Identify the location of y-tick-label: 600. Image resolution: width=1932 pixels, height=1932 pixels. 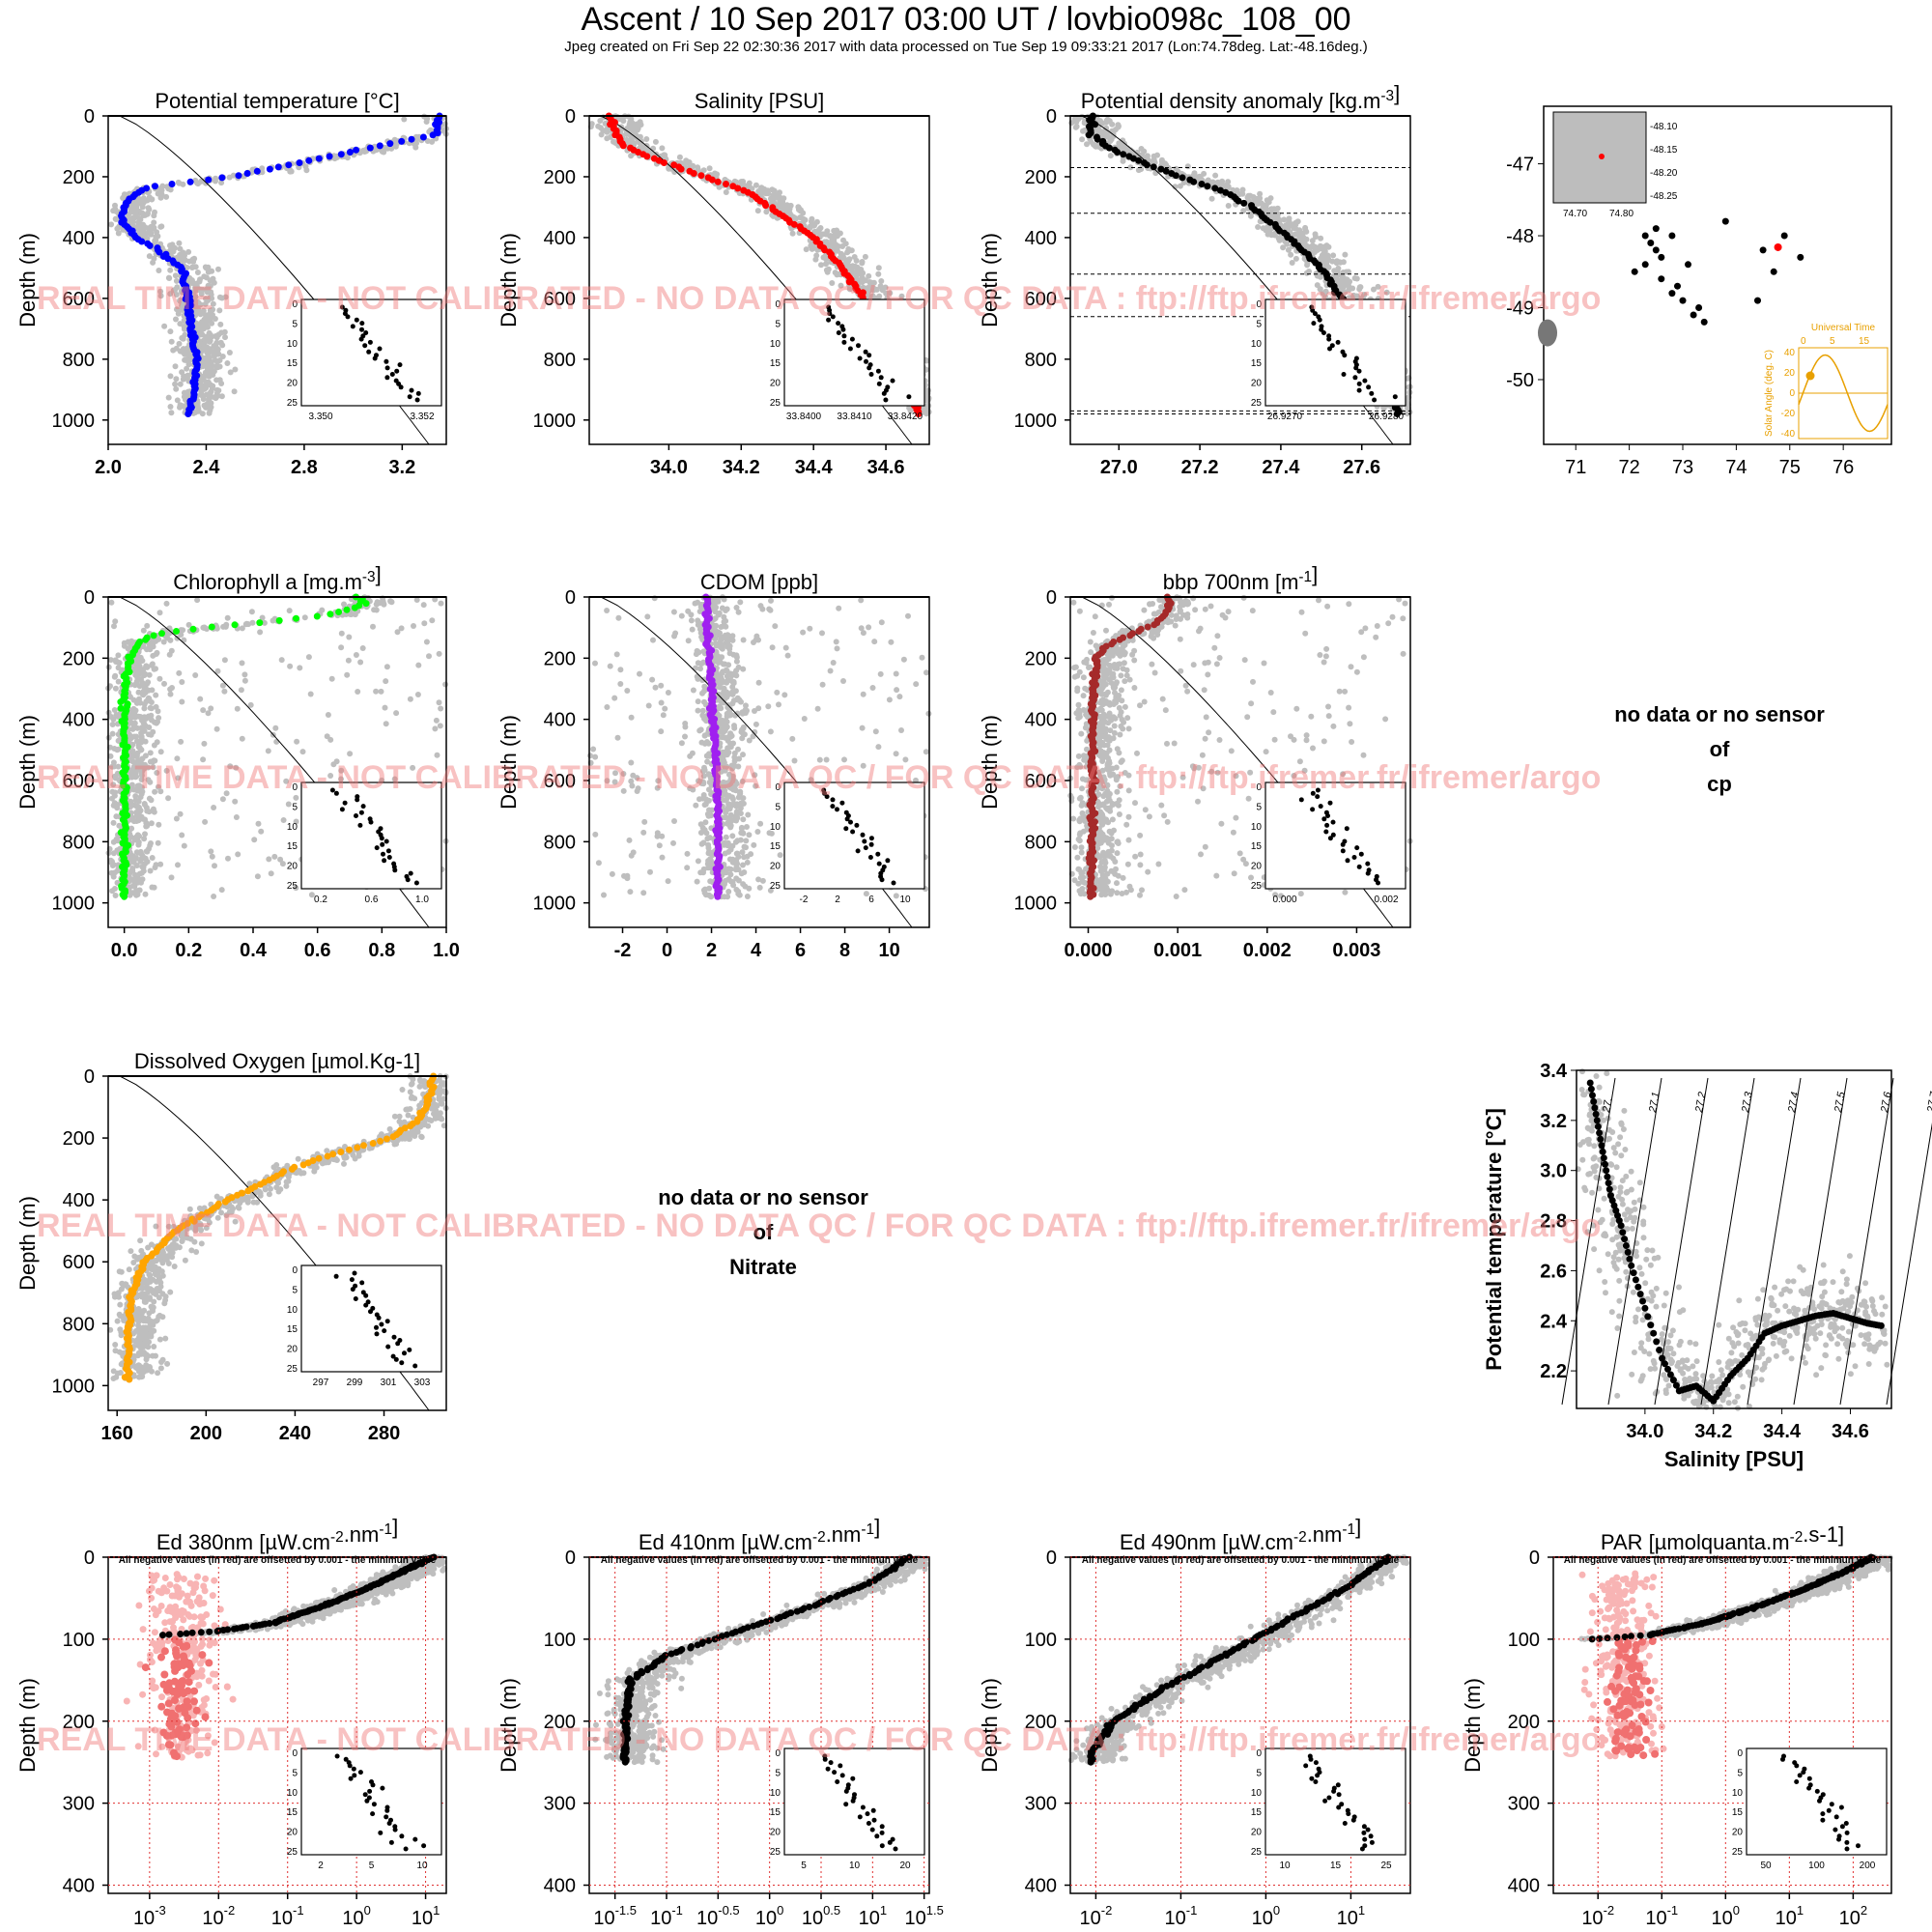
(79, 299).